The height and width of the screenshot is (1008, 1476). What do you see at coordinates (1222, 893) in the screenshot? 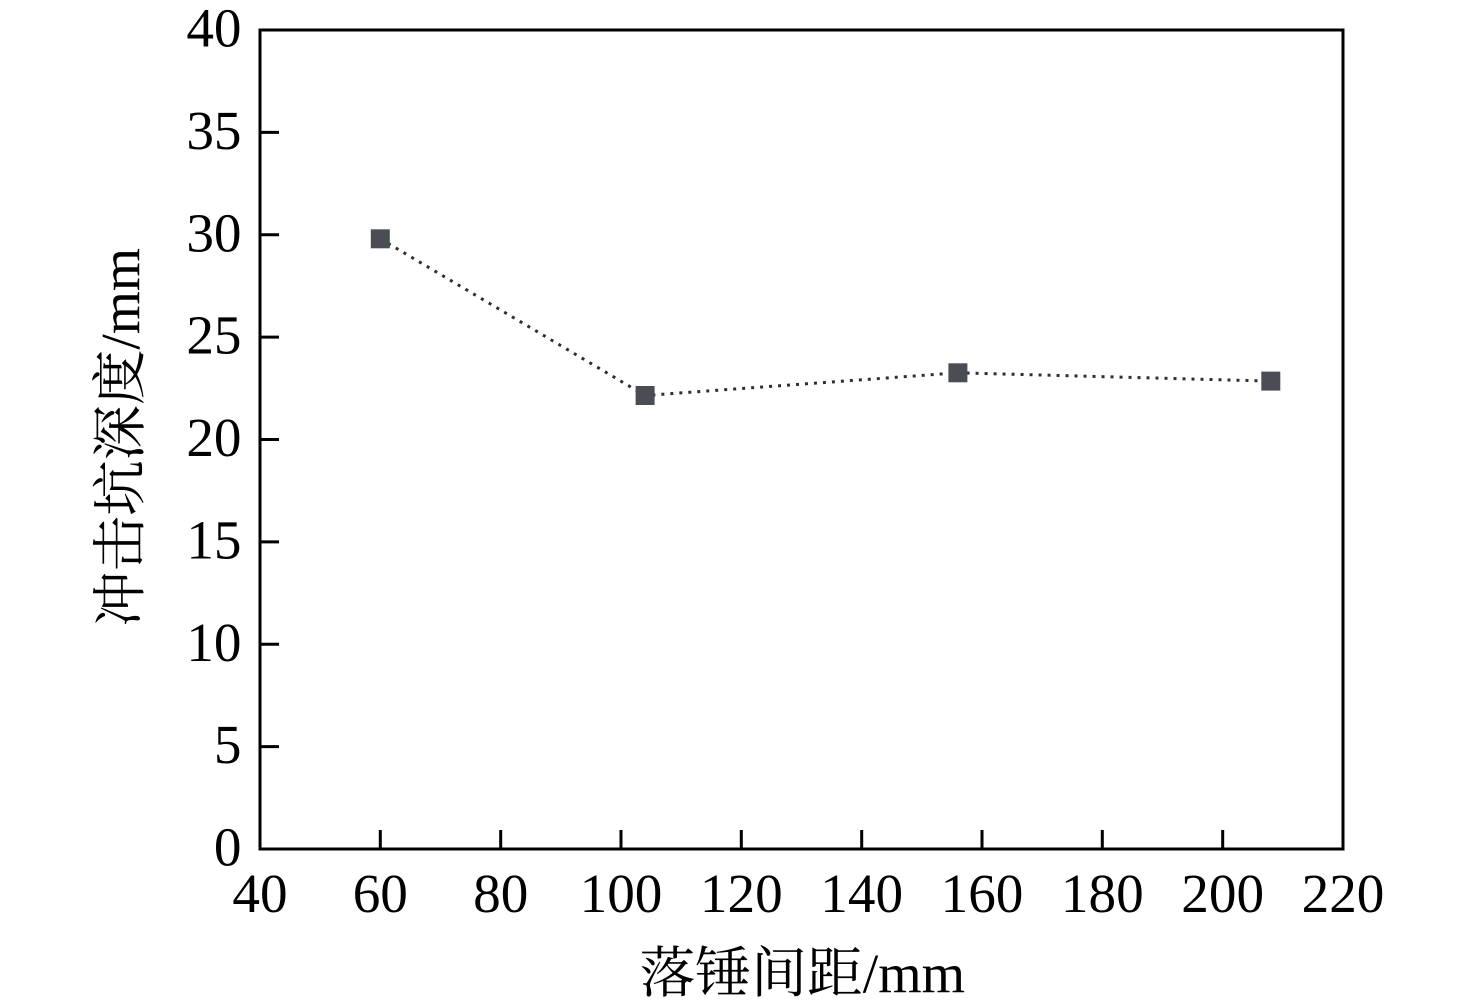
I see `svg-text: 200` at bounding box center [1222, 893].